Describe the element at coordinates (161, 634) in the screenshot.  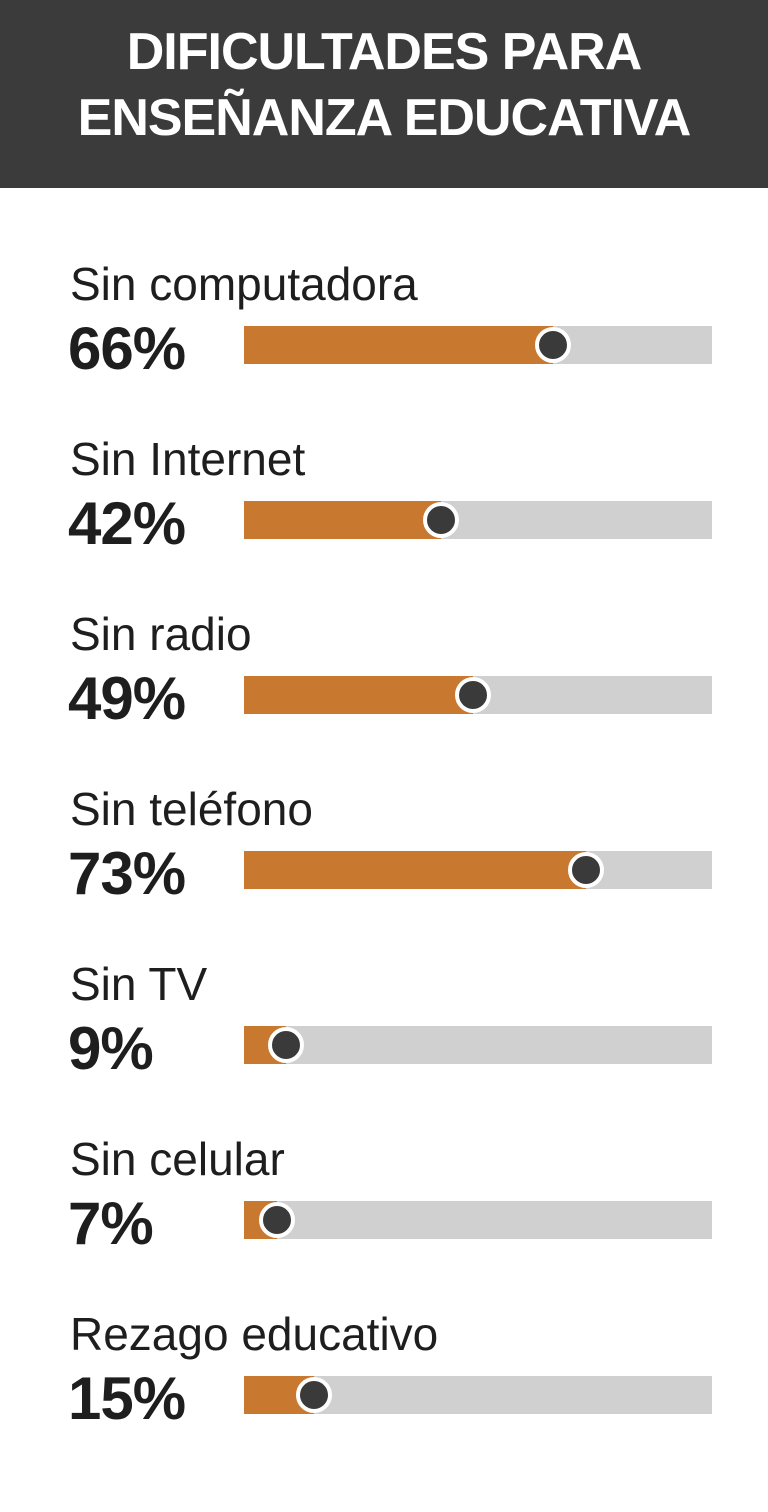
I see `category-label: Sin radio` at that location.